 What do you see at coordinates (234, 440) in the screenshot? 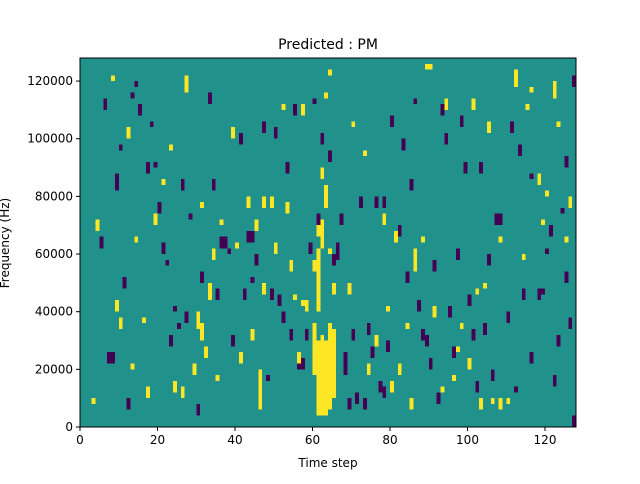
I see `x-tick-label: 40` at bounding box center [234, 440].